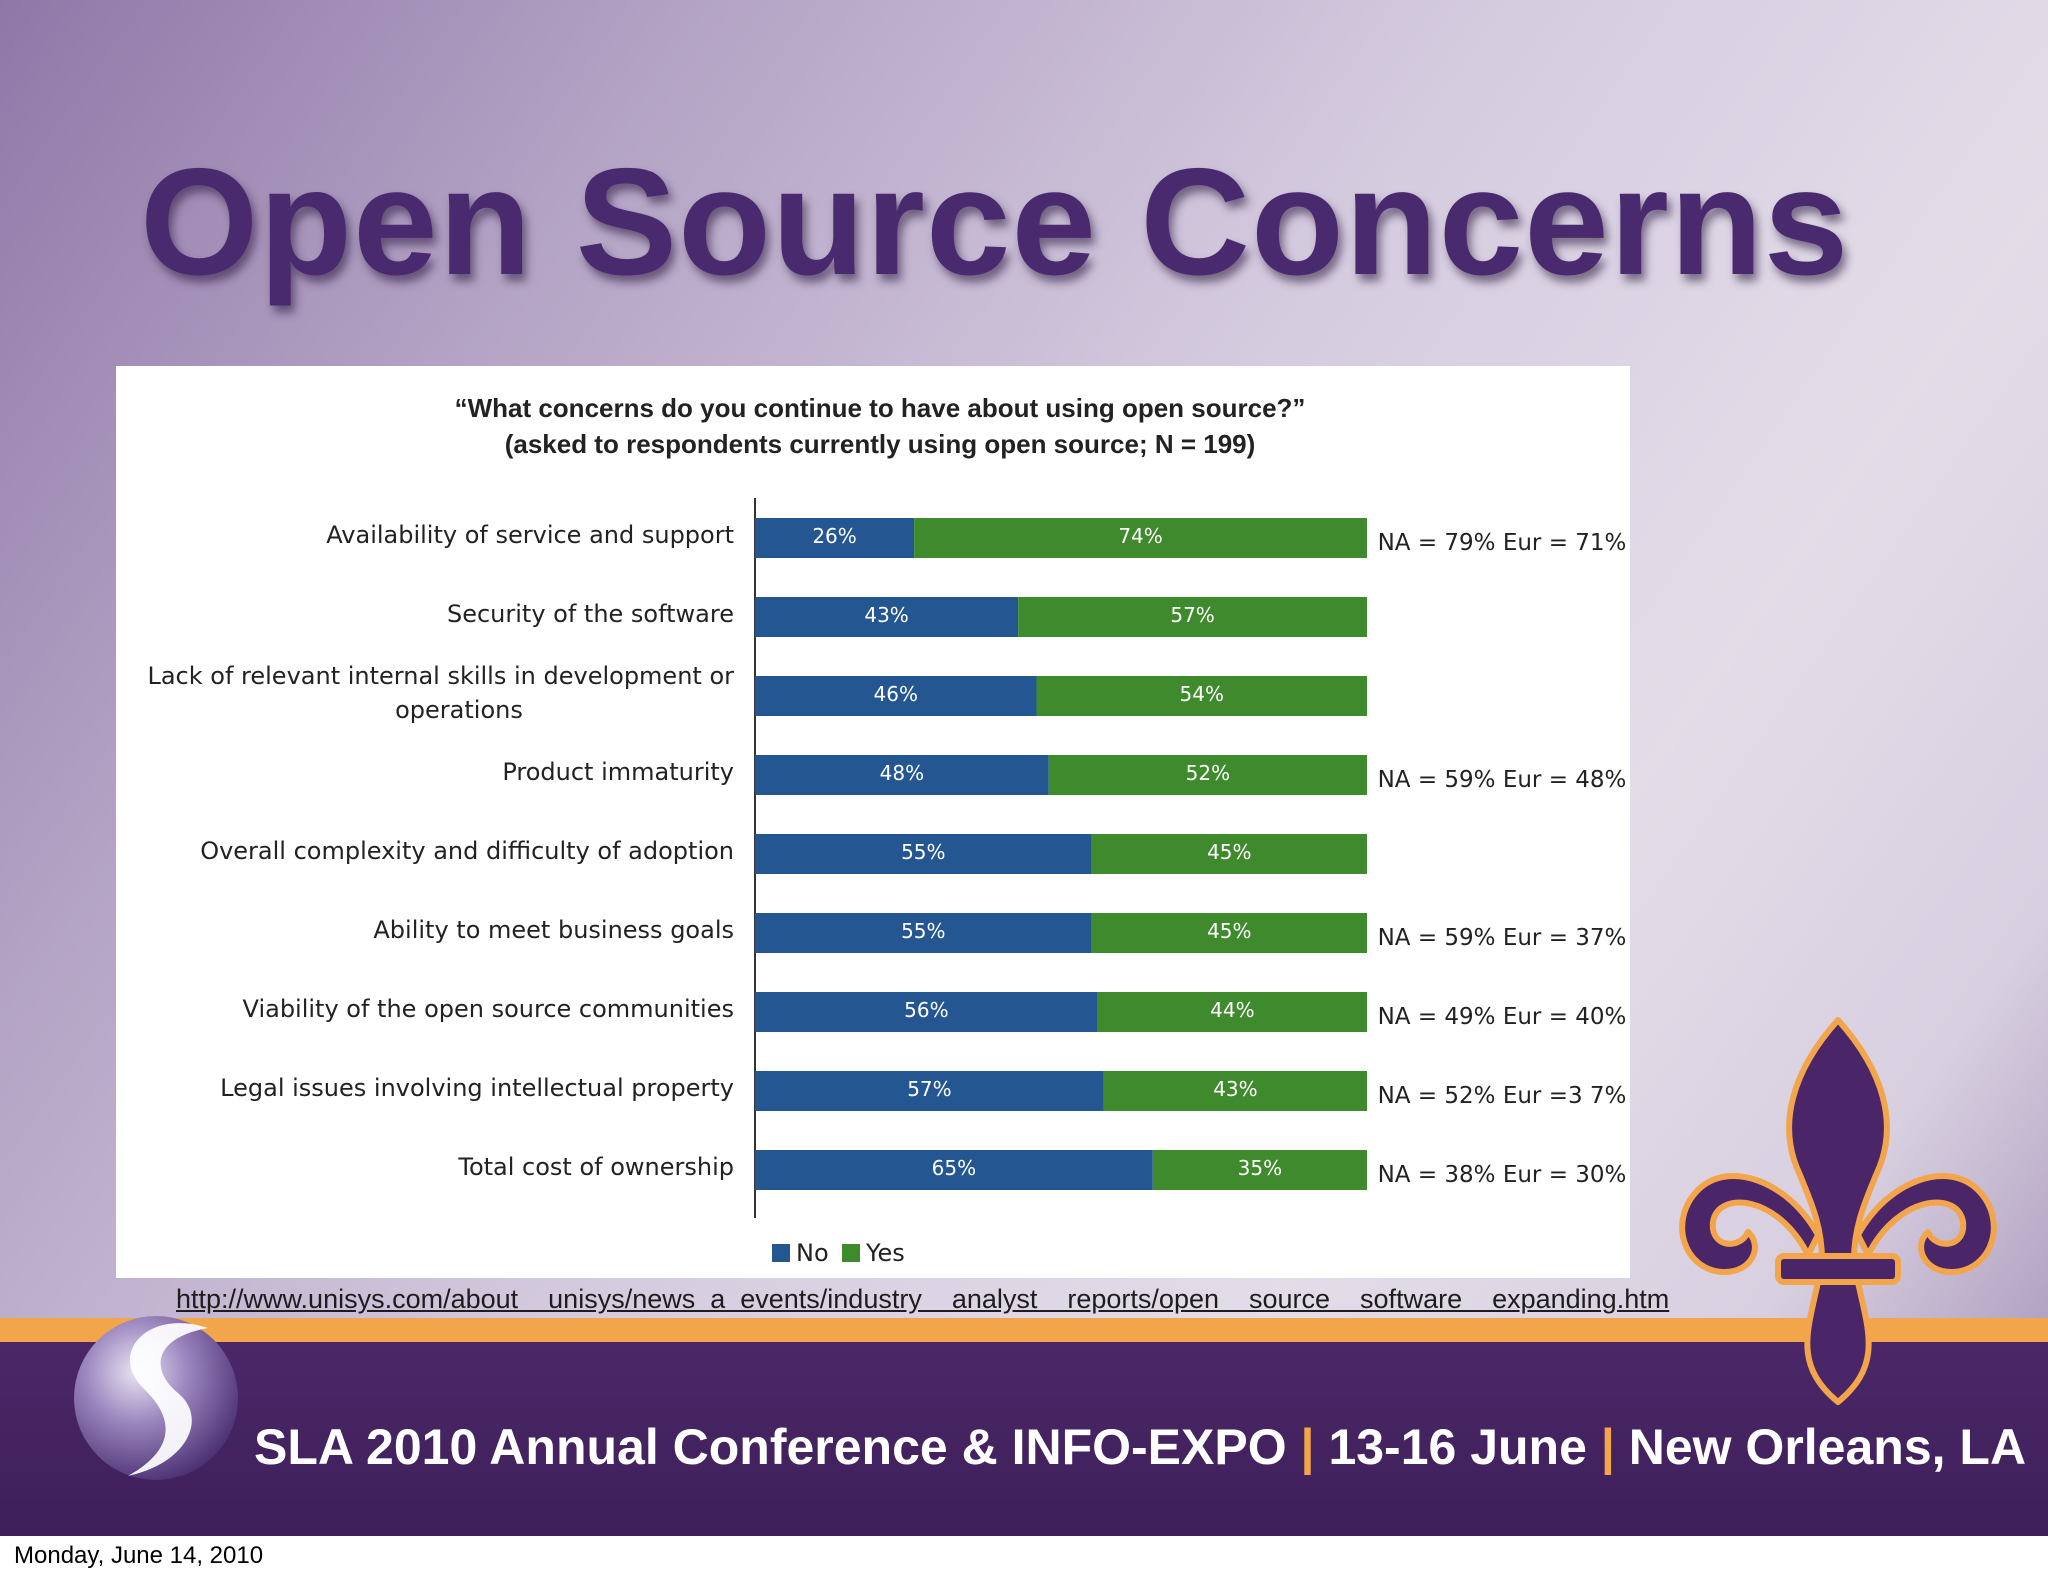 This screenshot has height=1576, width=2048. I want to click on bar-value-label: 56%, so click(926, 1010).